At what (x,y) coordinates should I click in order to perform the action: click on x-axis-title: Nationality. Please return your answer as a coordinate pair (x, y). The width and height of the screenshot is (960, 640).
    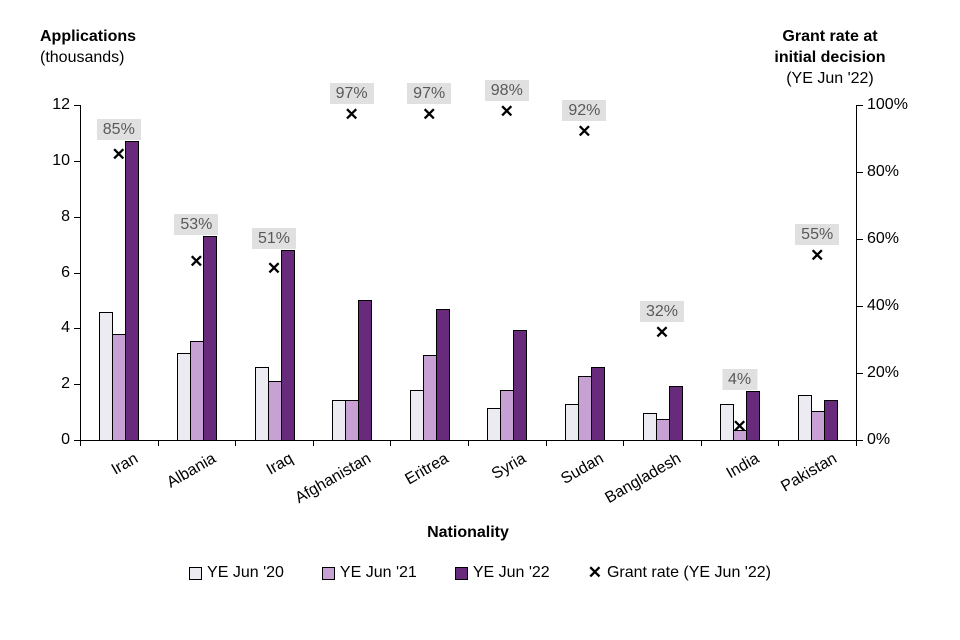
    Looking at the image, I should click on (468, 532).